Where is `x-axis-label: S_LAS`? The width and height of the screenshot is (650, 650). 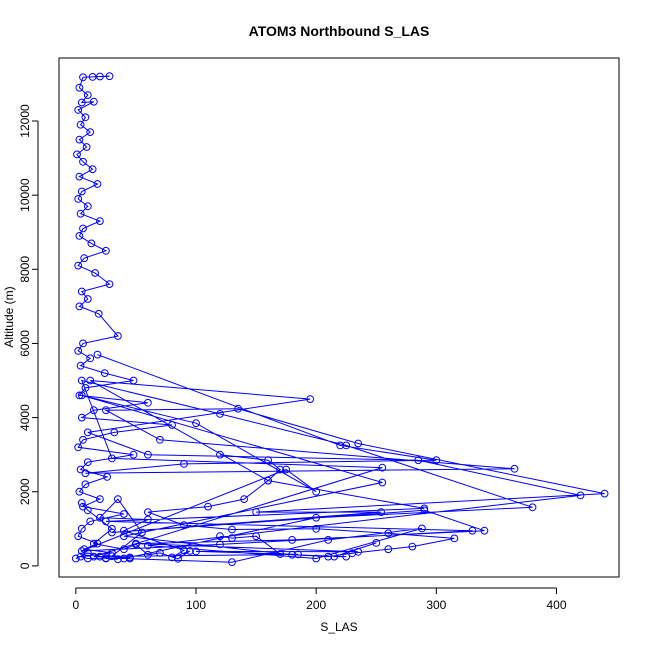
x-axis-label: S_LAS is located at coordinates (338, 627).